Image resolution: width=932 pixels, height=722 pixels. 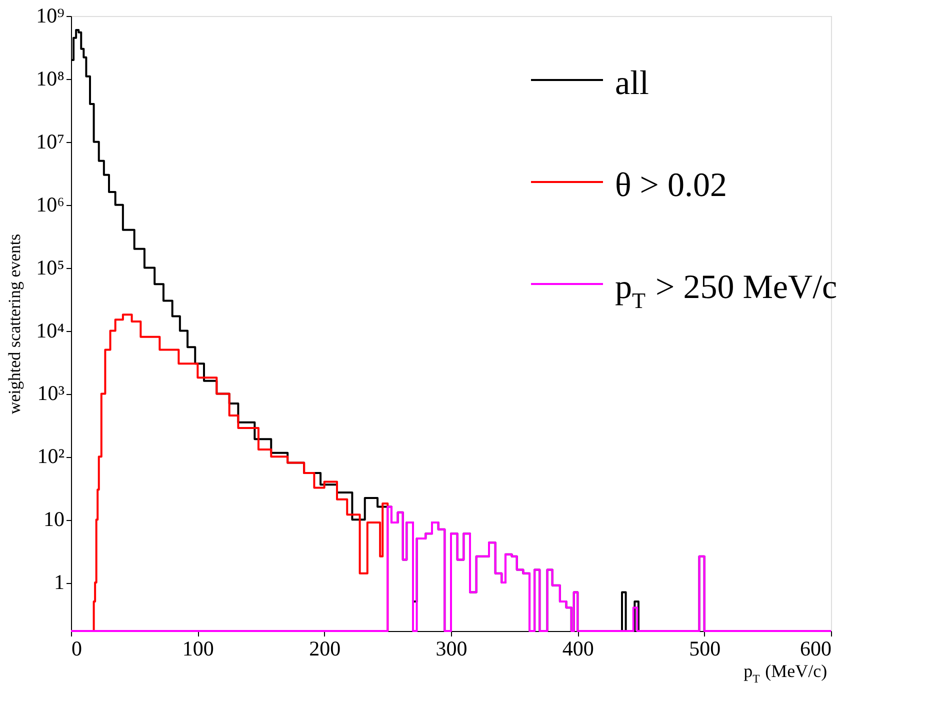 What do you see at coordinates (77, 648) in the screenshot?
I see `x-tick-label: 0` at bounding box center [77, 648].